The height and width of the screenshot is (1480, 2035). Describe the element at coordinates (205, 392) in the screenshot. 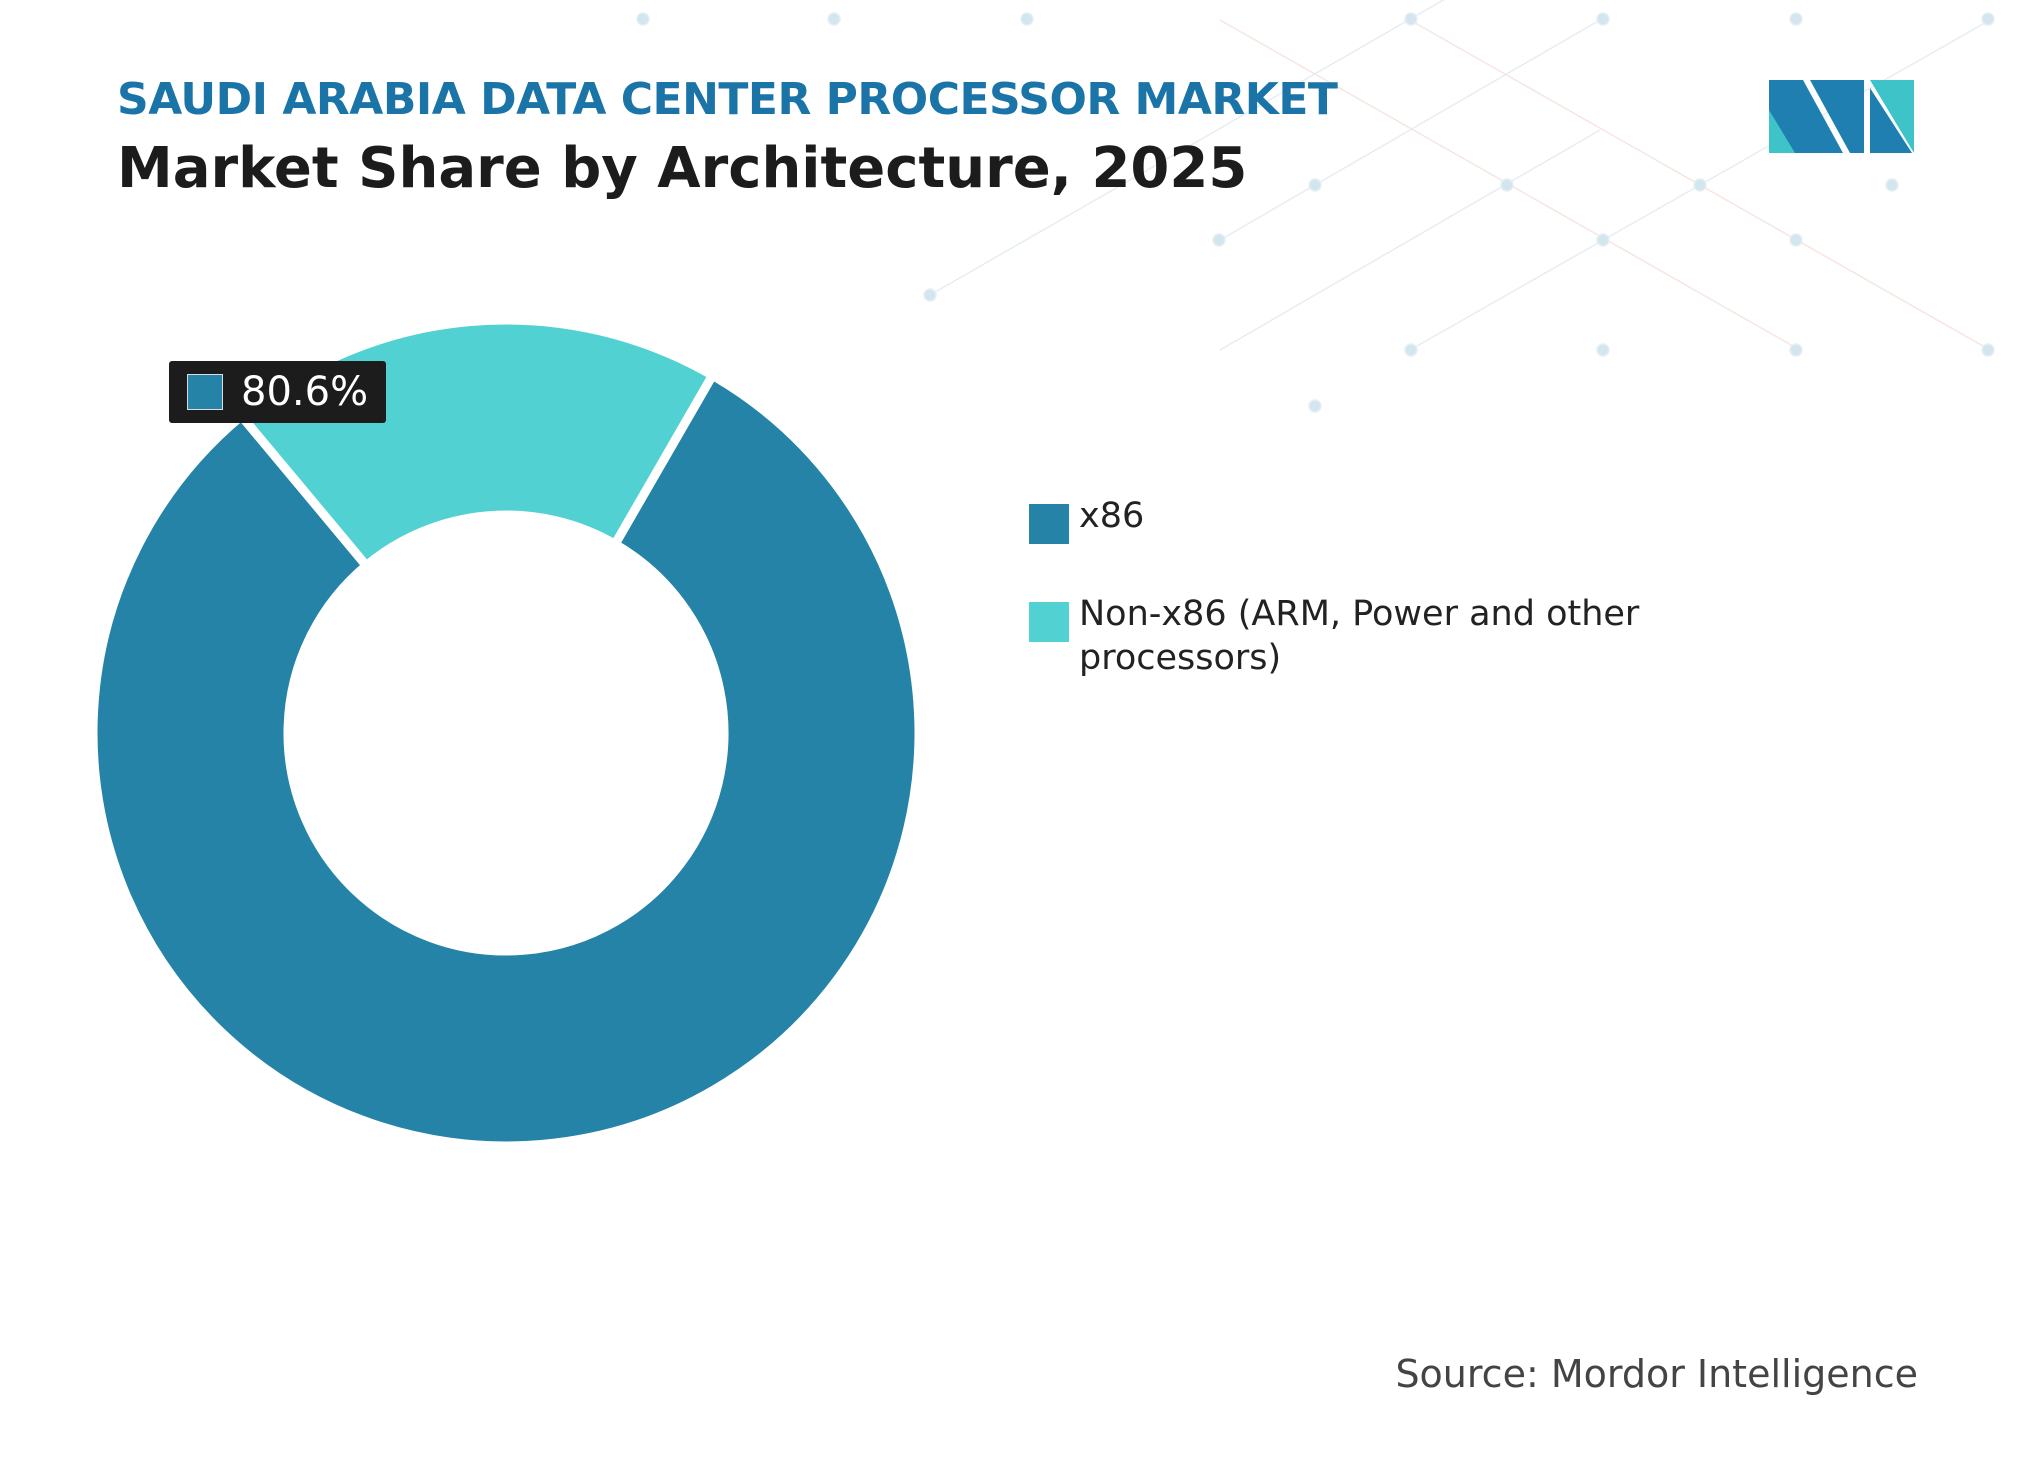

I see `value-label-swatch` at that location.